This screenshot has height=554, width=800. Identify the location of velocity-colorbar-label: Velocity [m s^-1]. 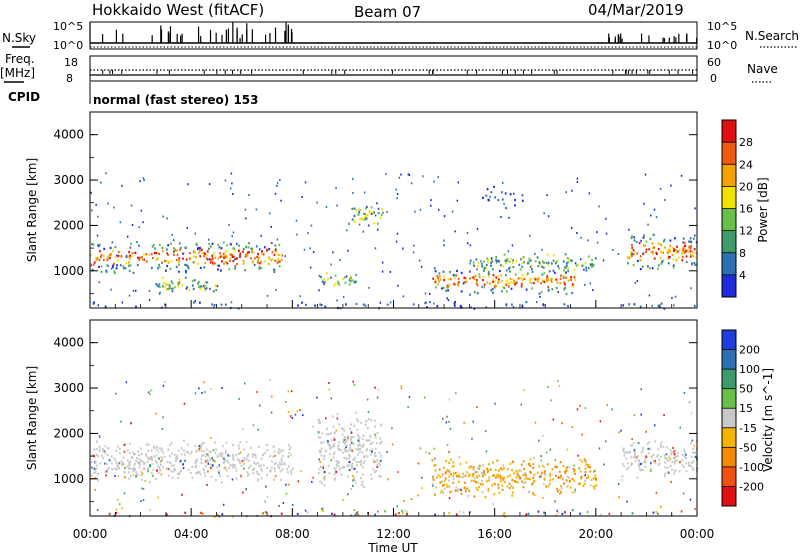
(768, 420).